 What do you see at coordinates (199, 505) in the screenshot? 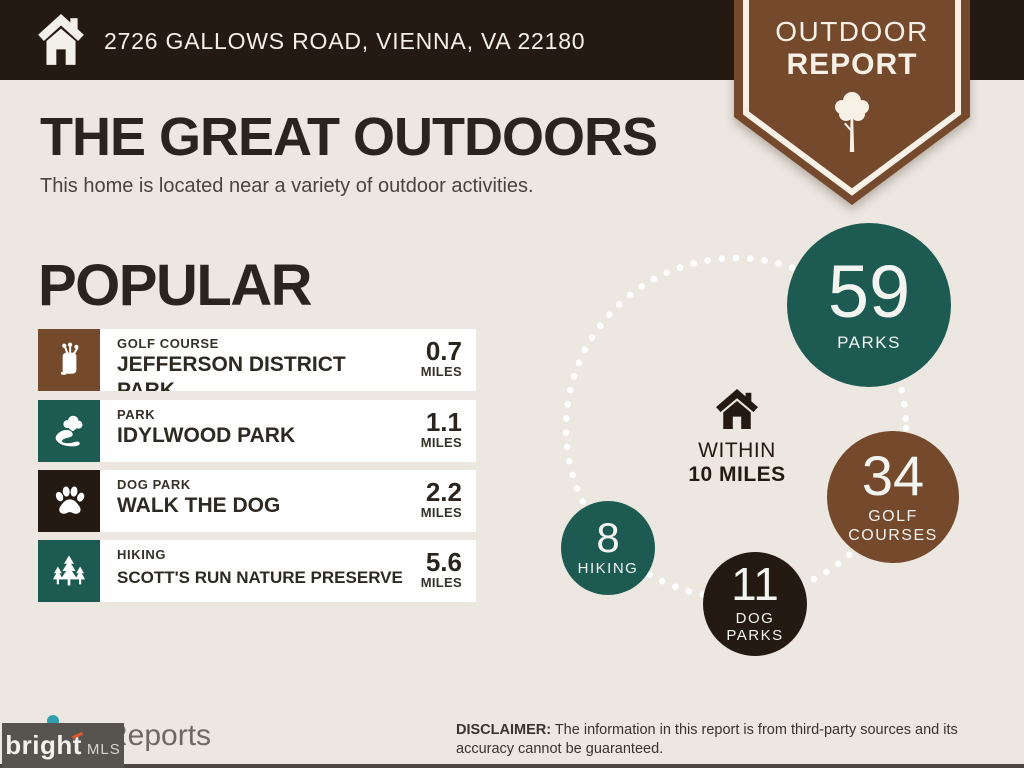
I see `item-name: WALK THE DOG` at bounding box center [199, 505].